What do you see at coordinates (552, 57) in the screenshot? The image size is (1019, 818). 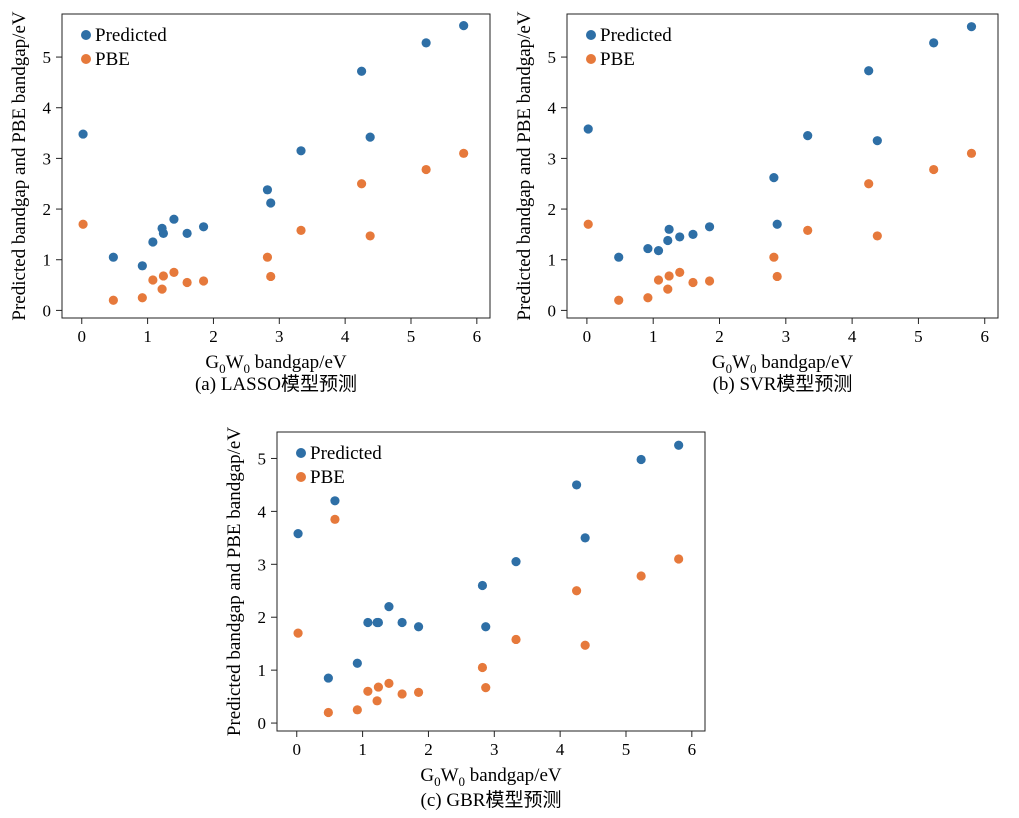 I see `y-tick-label: 5` at bounding box center [552, 57].